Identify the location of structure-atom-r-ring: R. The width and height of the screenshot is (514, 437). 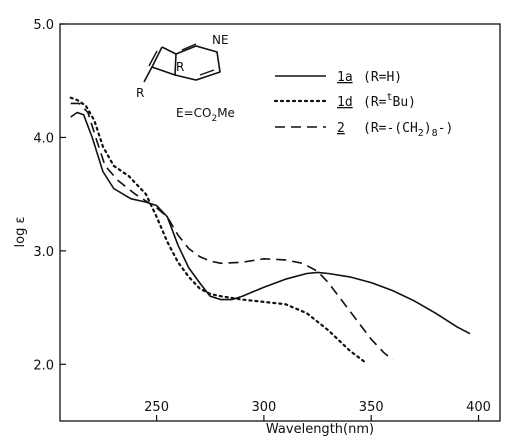
(180, 67).